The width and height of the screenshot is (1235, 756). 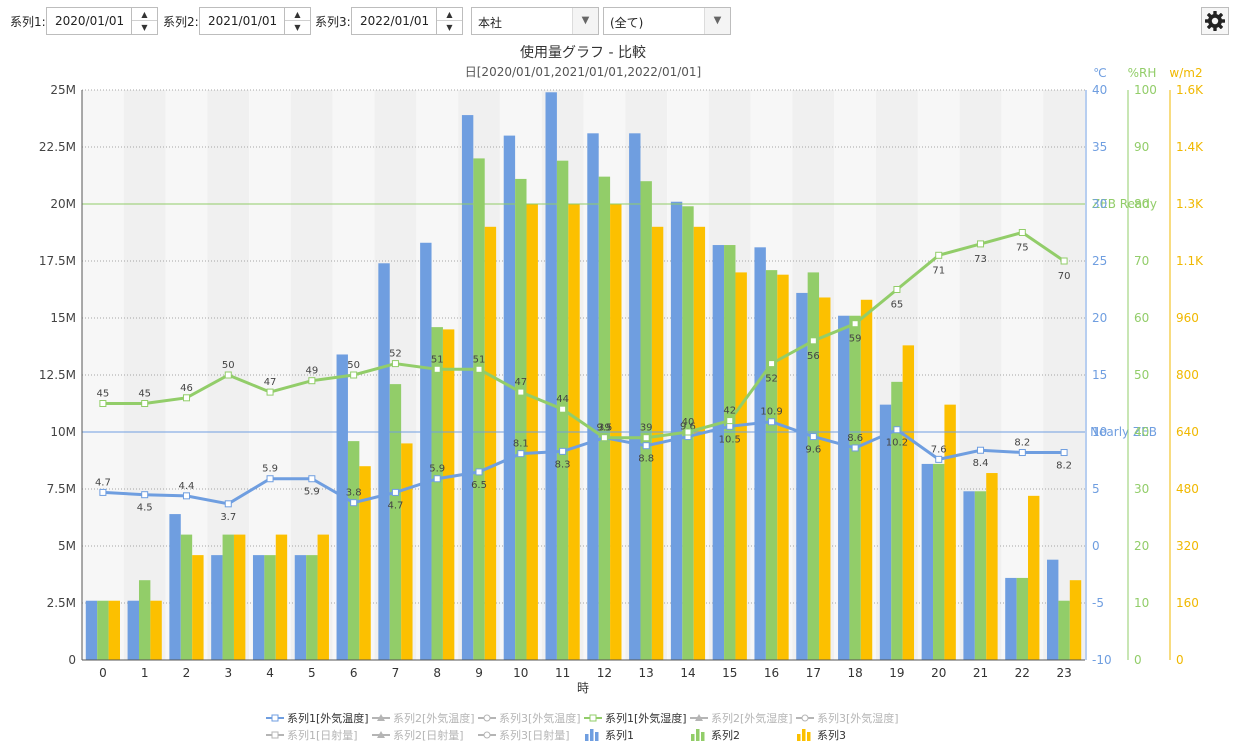 I want to click on x-tick-label: 6, so click(x=354, y=673).